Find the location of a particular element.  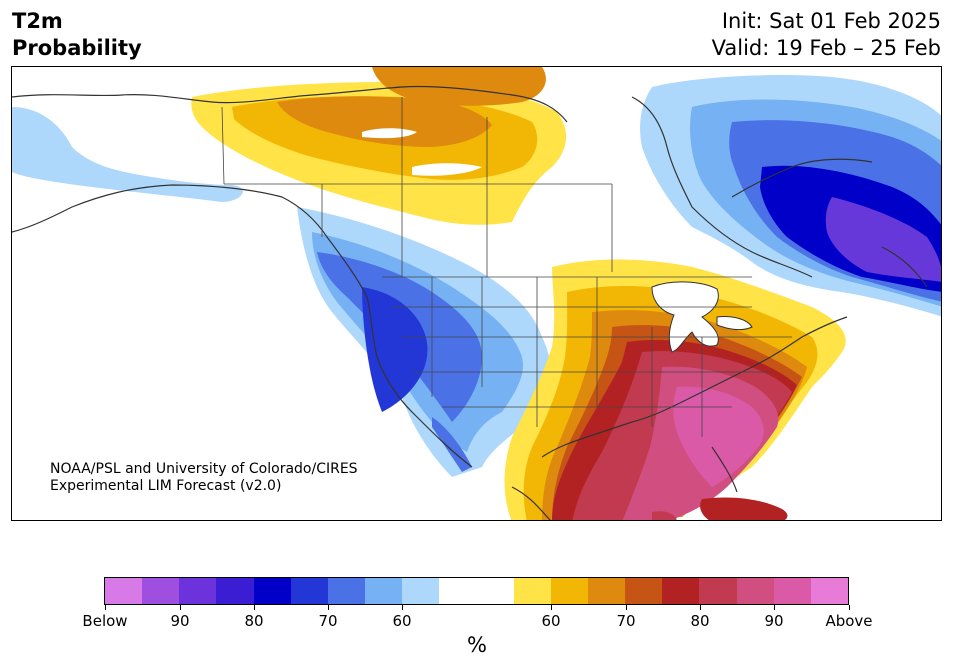

great-lakes is located at coordinates (702, 317).